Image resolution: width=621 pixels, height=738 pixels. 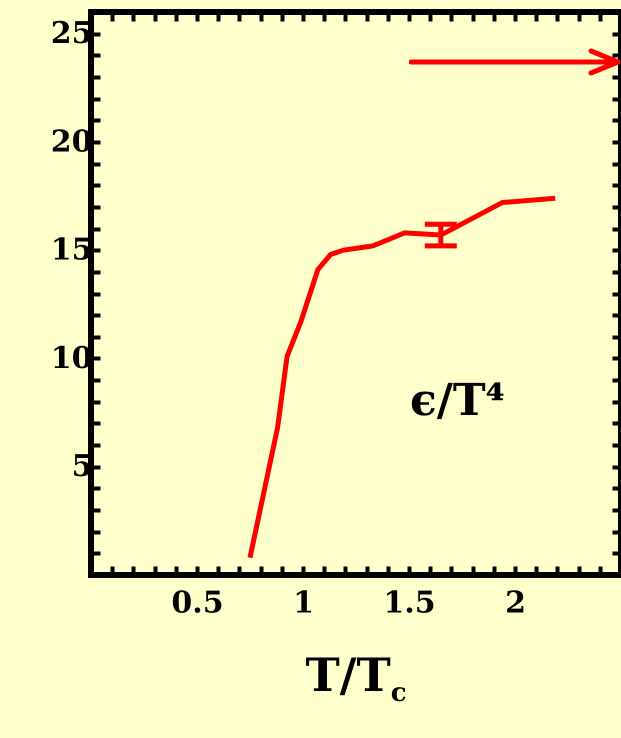 What do you see at coordinates (197, 603) in the screenshot?
I see `x-tick-label: 0.5` at bounding box center [197, 603].